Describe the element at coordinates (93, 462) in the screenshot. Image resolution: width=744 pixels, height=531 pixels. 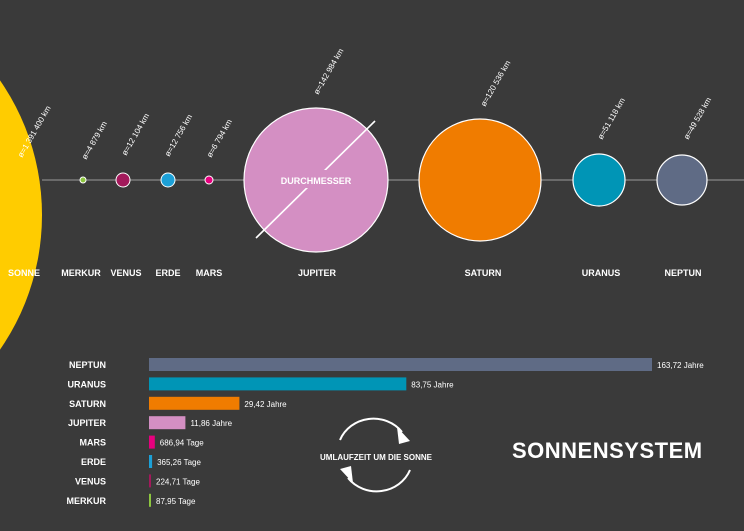
I see `bar-category-erde: ERDE` at that location.